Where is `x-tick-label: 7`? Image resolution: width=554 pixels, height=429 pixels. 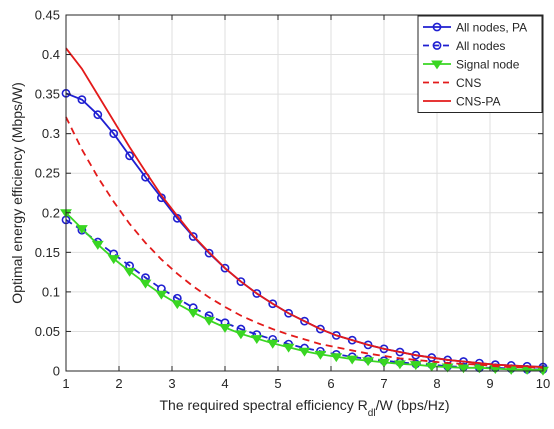
x-tick-label: 7 is located at coordinates (383, 383).